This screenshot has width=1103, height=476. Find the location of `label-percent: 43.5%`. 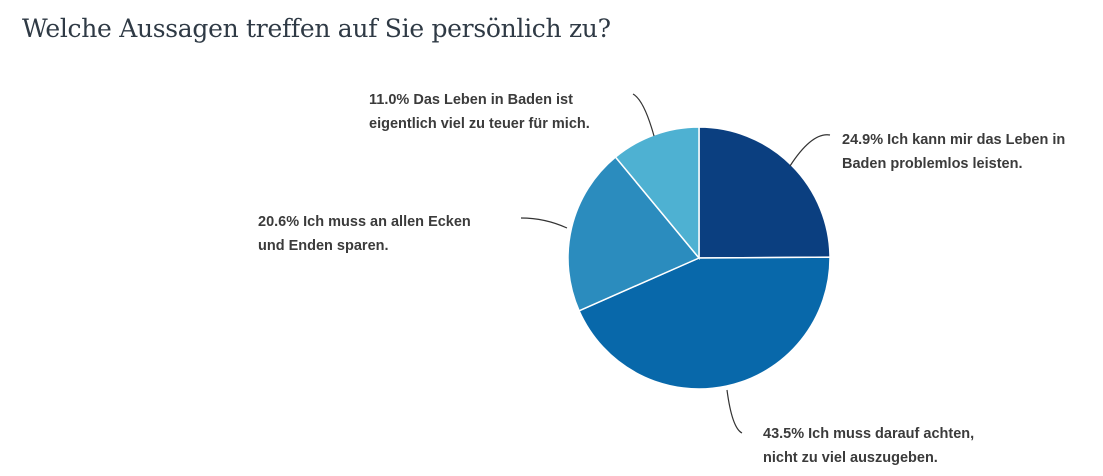

label-percent: 43.5% is located at coordinates (784, 434).